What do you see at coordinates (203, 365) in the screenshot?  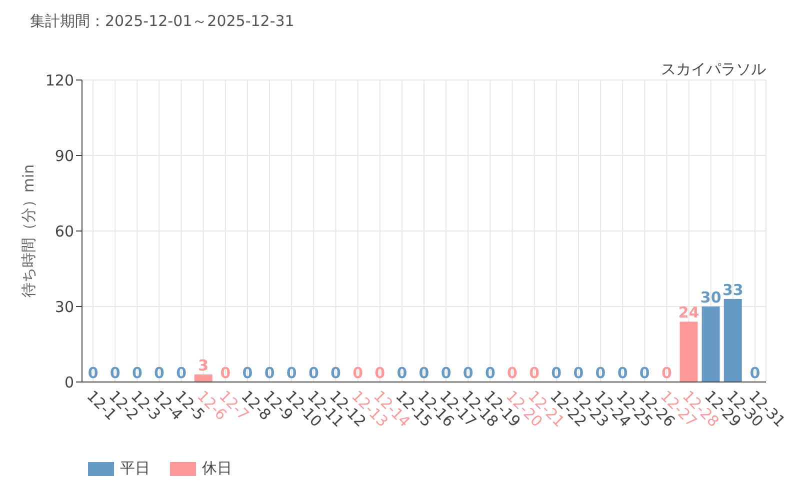 I see `data-label: 3` at bounding box center [203, 365].